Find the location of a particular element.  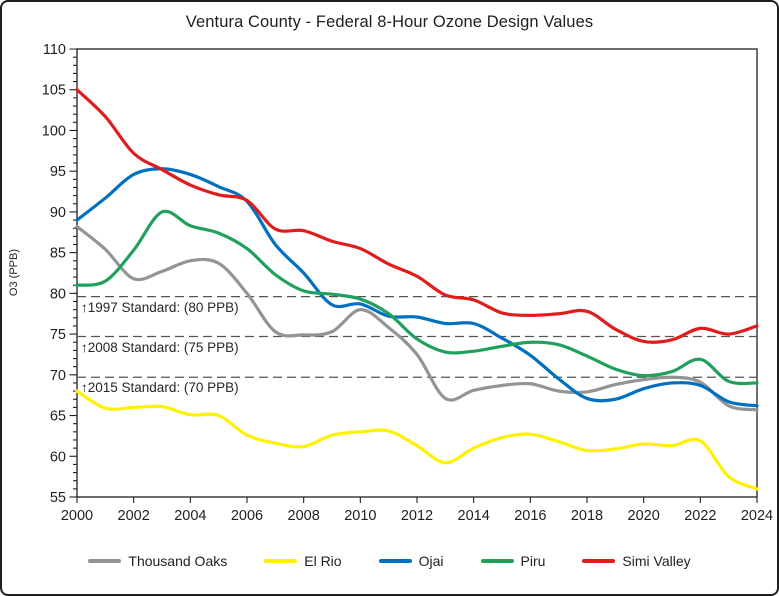

piru-line-swatch is located at coordinates (497, 561).